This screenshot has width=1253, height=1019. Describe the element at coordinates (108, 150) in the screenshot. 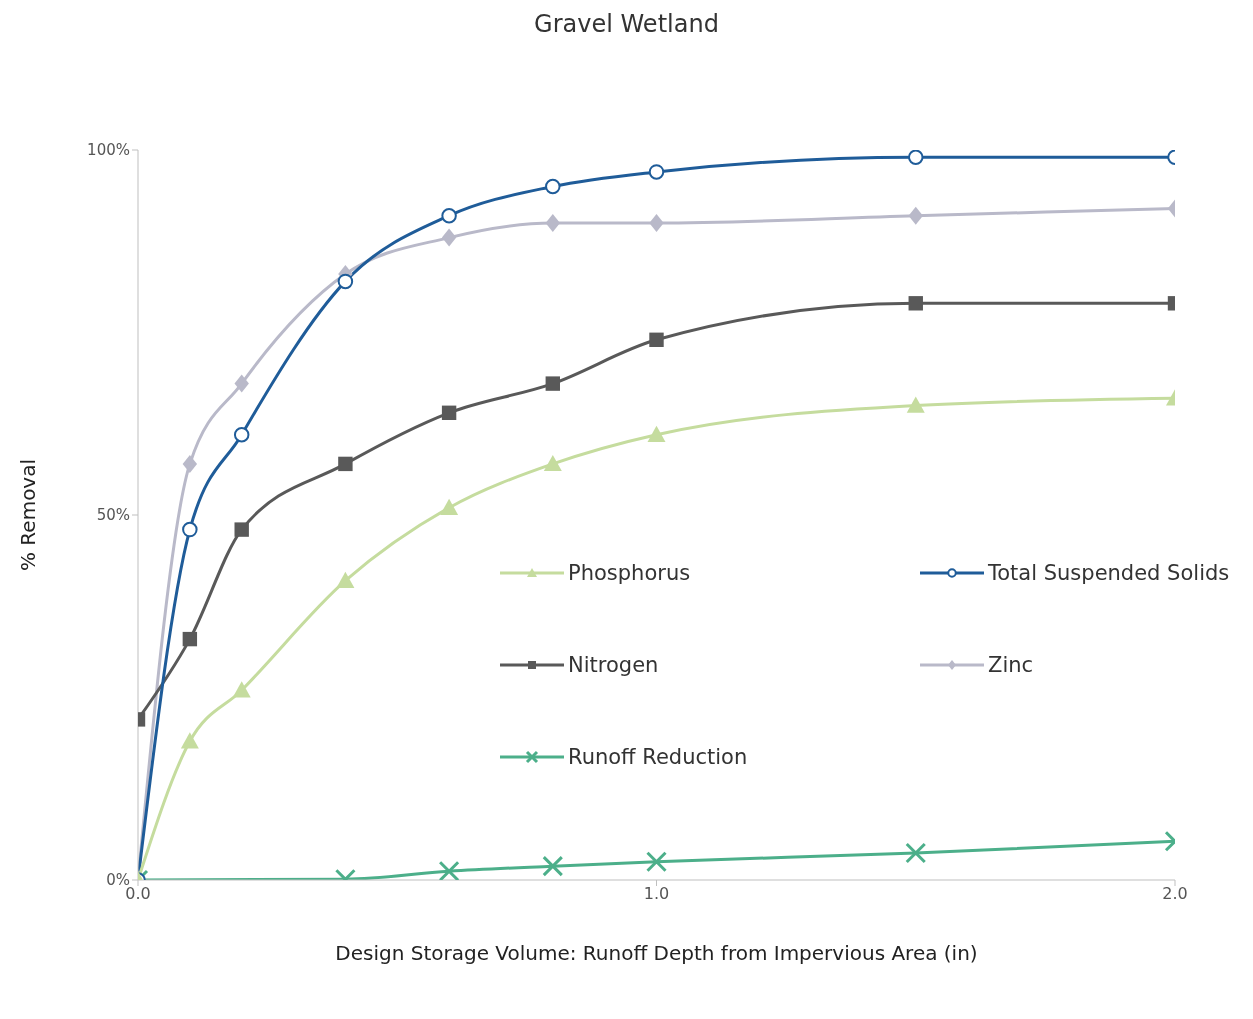

I see `y-tick-label: 100%` at that location.